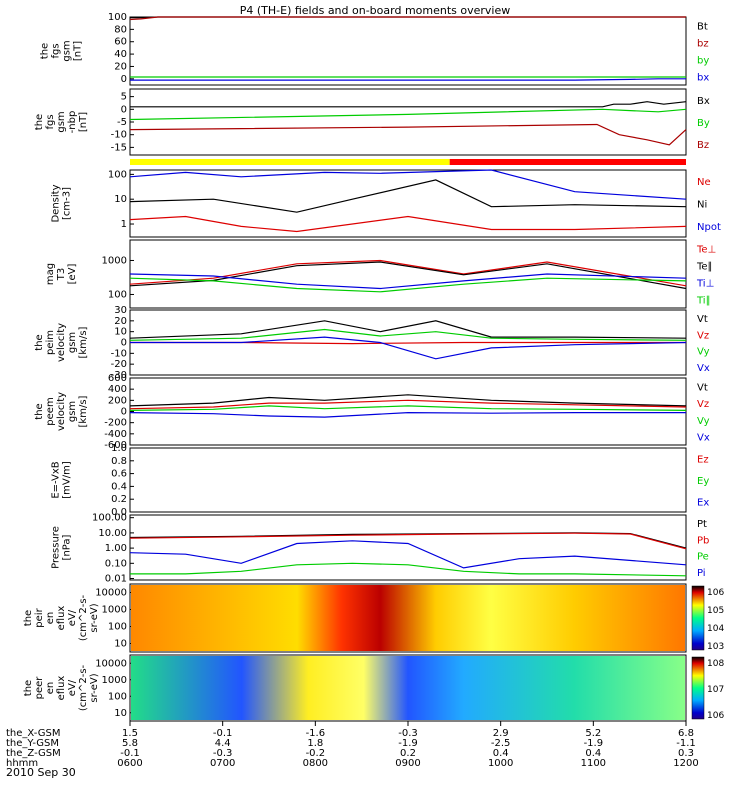 The image size is (750, 800). What do you see at coordinates (119, 147) in the screenshot?
I see `y-tick-label: -15` at bounding box center [119, 147].